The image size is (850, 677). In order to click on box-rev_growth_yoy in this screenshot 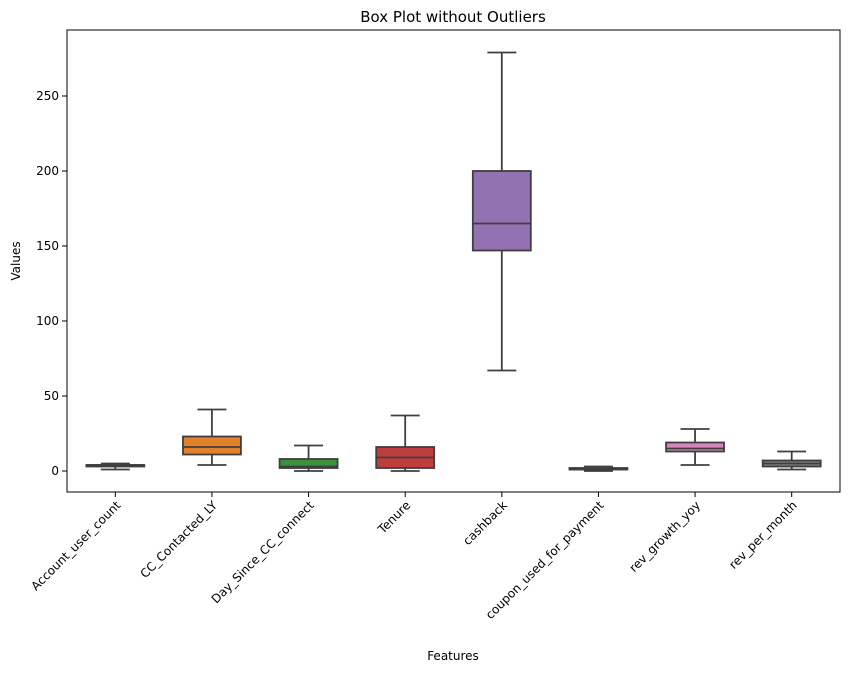, I will do `click(695, 447)`.